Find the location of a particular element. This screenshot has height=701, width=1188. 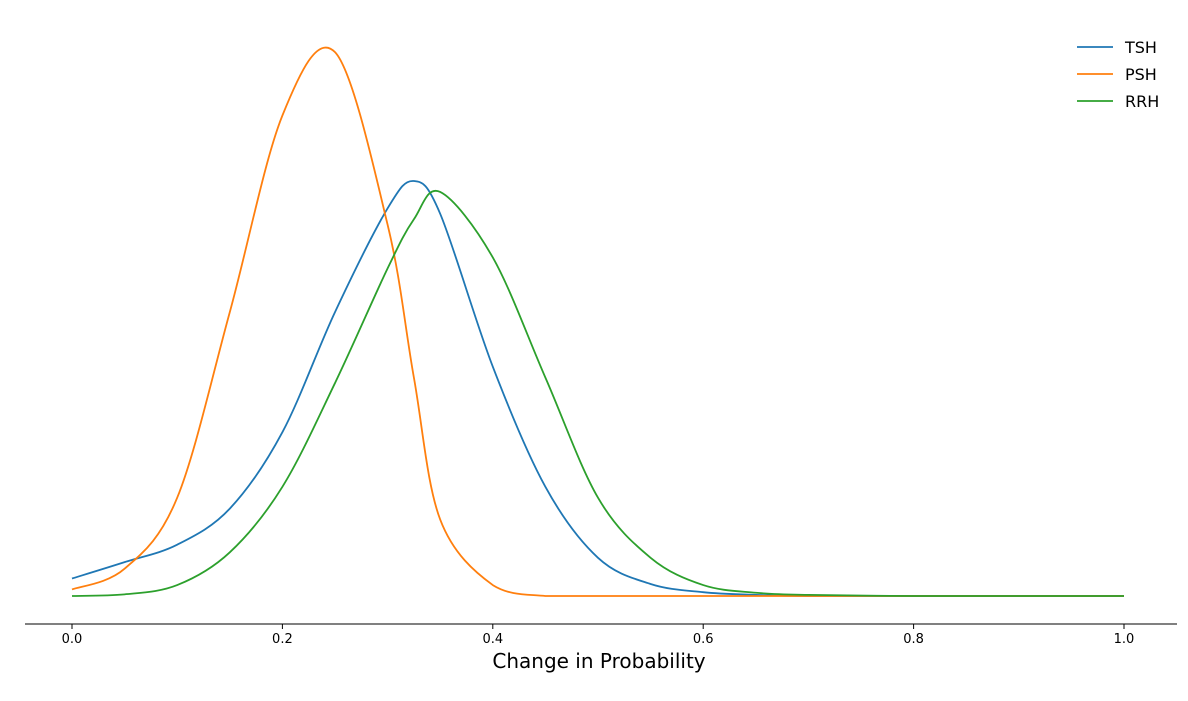

x-axis: 0.0 0.2 0.4 0.6 0.8 1.0 is located at coordinates (601, 635).